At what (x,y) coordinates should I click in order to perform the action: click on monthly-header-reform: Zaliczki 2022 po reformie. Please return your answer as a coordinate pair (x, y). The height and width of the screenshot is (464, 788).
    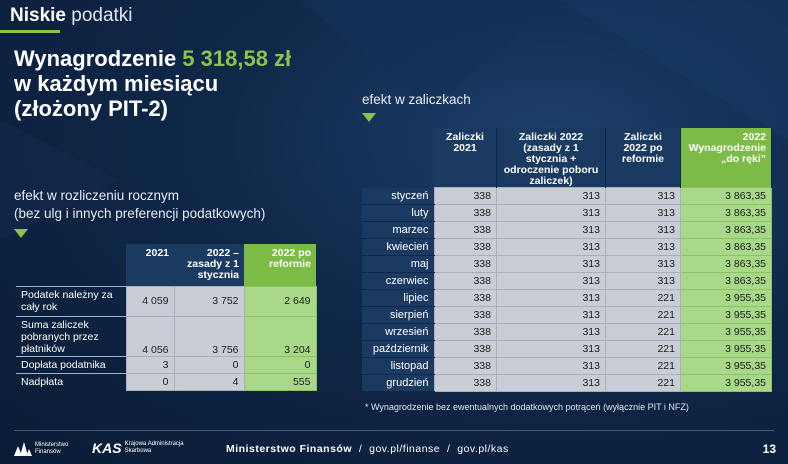
    Looking at the image, I should click on (643, 158).